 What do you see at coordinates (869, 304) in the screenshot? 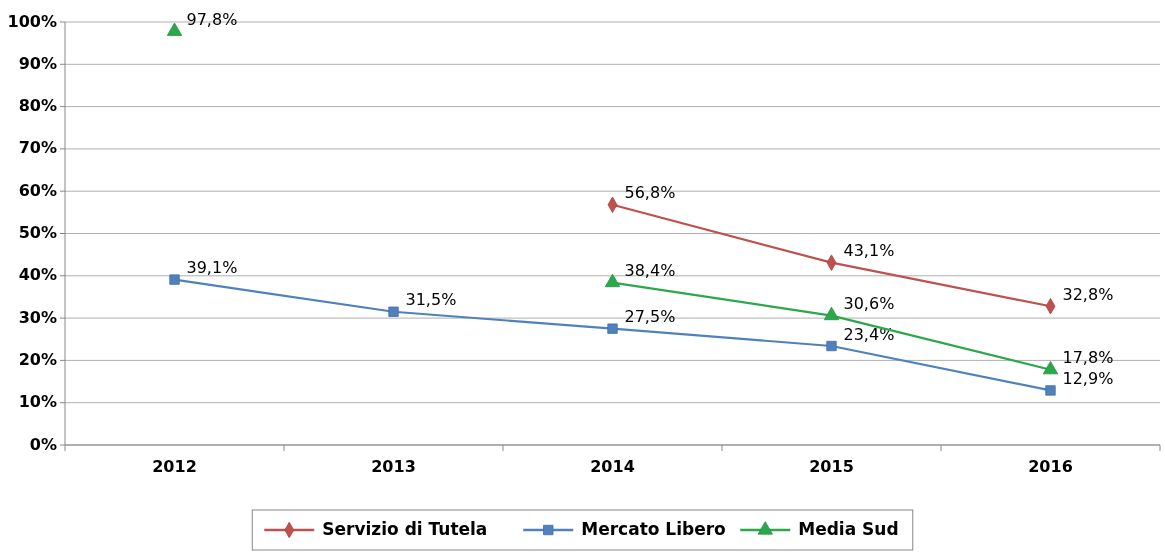
I see `data-label: 30,6%` at bounding box center [869, 304].